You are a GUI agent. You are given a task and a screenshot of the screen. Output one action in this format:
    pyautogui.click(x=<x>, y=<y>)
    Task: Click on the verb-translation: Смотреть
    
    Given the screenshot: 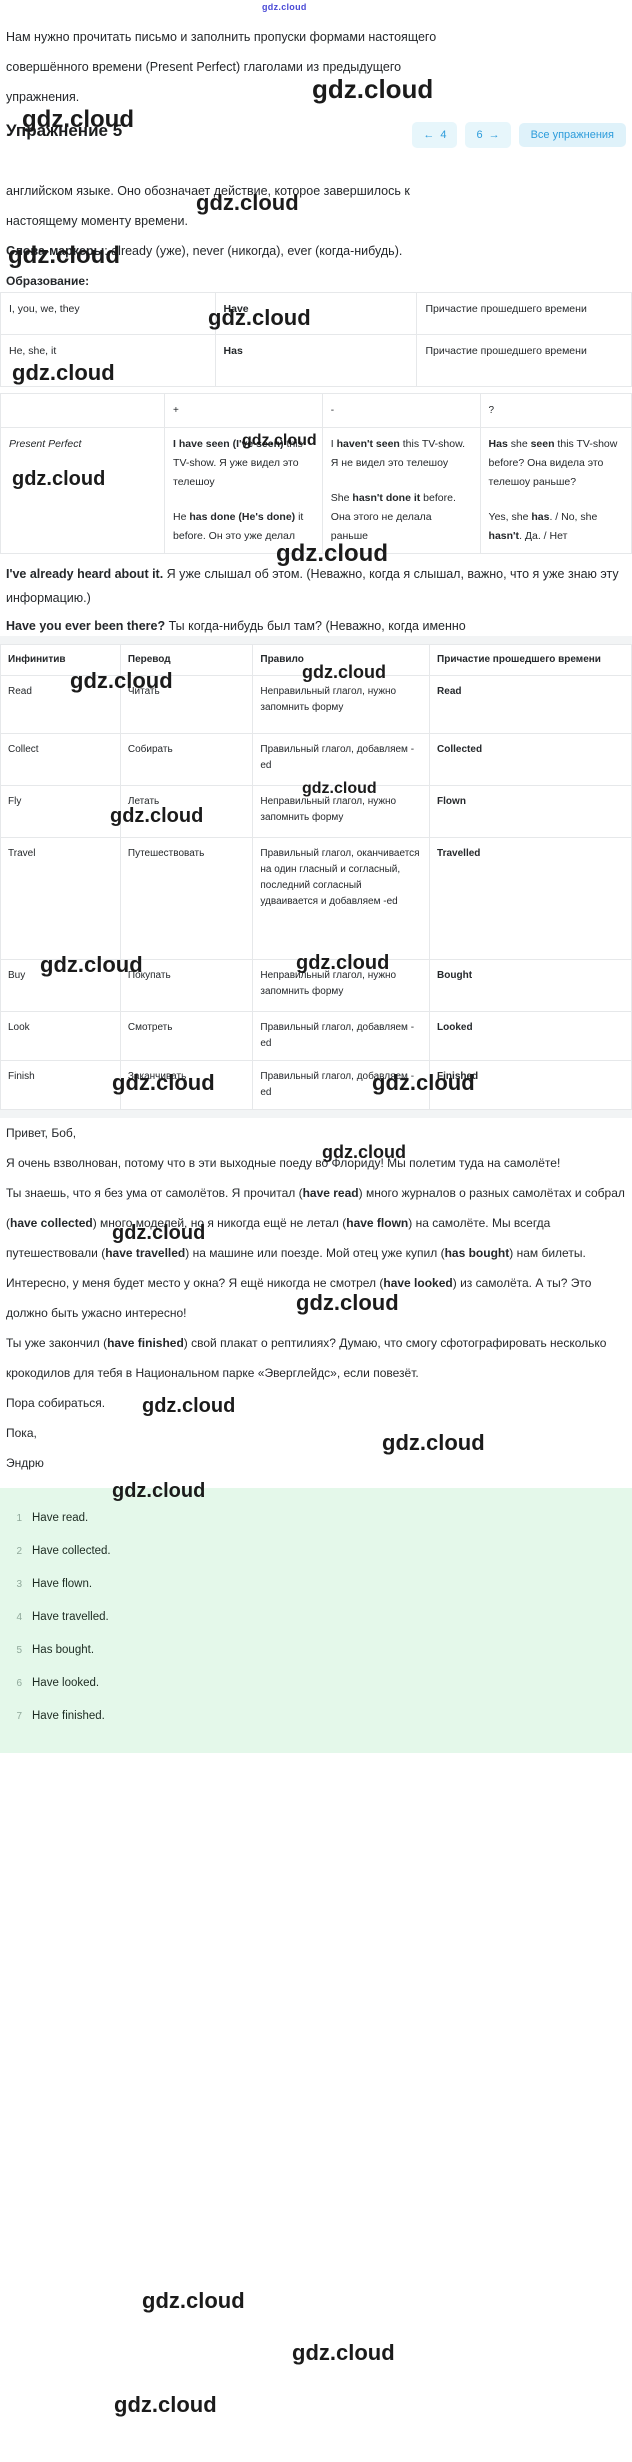 What is the action you would take?
    pyautogui.click(x=186, y=1036)
    